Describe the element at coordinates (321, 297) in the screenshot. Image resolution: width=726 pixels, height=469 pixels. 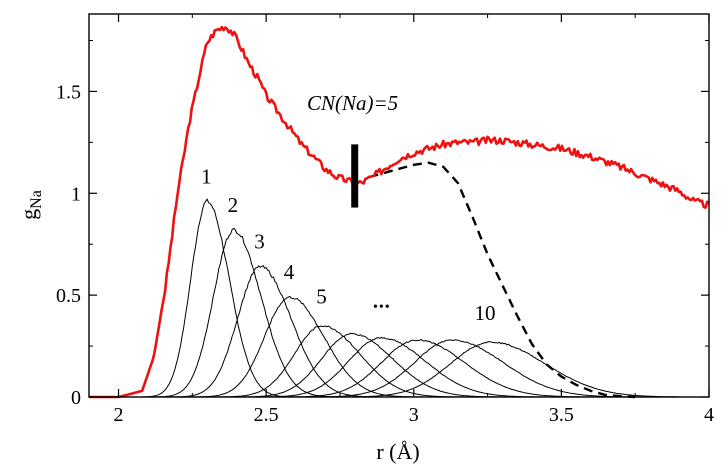
I see `shell-label: 5` at that location.